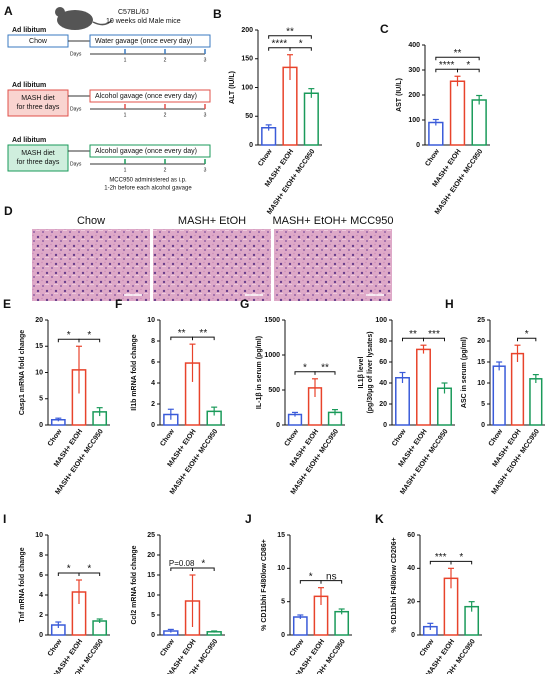 This screenshot has width=550, height=674. What do you see at coordinates (41, 595) in the screenshot?
I see `y-tick-label: 4` at bounding box center [41, 595].